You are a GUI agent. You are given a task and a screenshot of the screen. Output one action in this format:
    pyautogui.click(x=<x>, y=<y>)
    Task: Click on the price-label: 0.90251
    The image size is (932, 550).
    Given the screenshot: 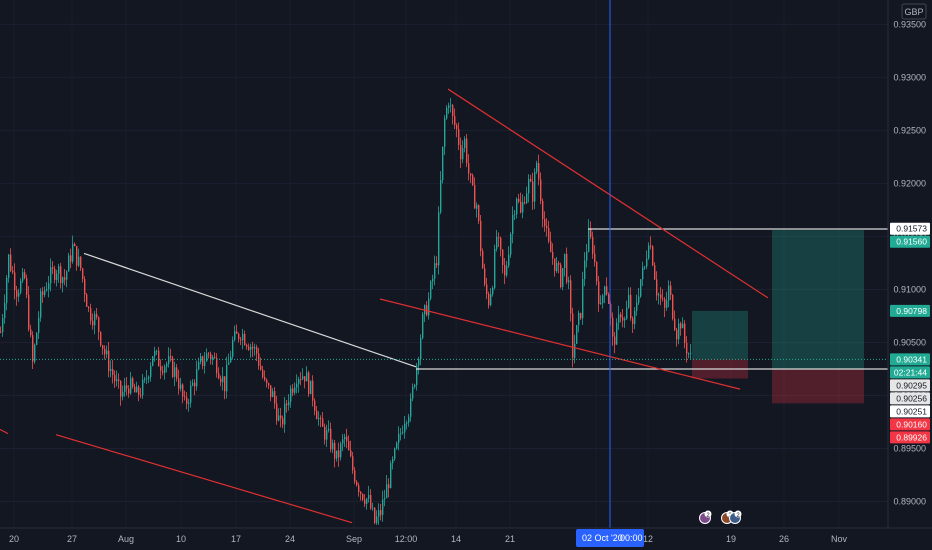 What is the action you would take?
    pyautogui.click(x=910, y=411)
    